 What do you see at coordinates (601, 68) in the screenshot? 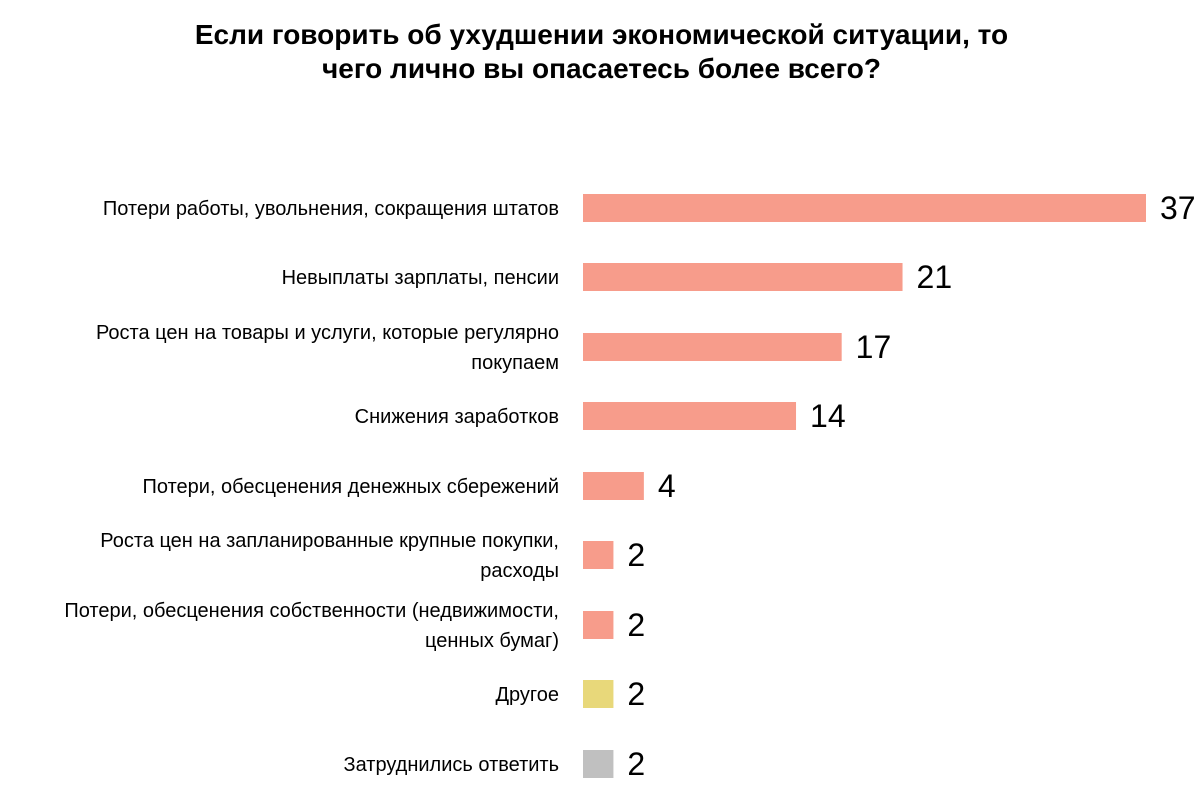
I see `chart-title-line-2: чего лично вы опасаетесь более всего?` at bounding box center [601, 68].